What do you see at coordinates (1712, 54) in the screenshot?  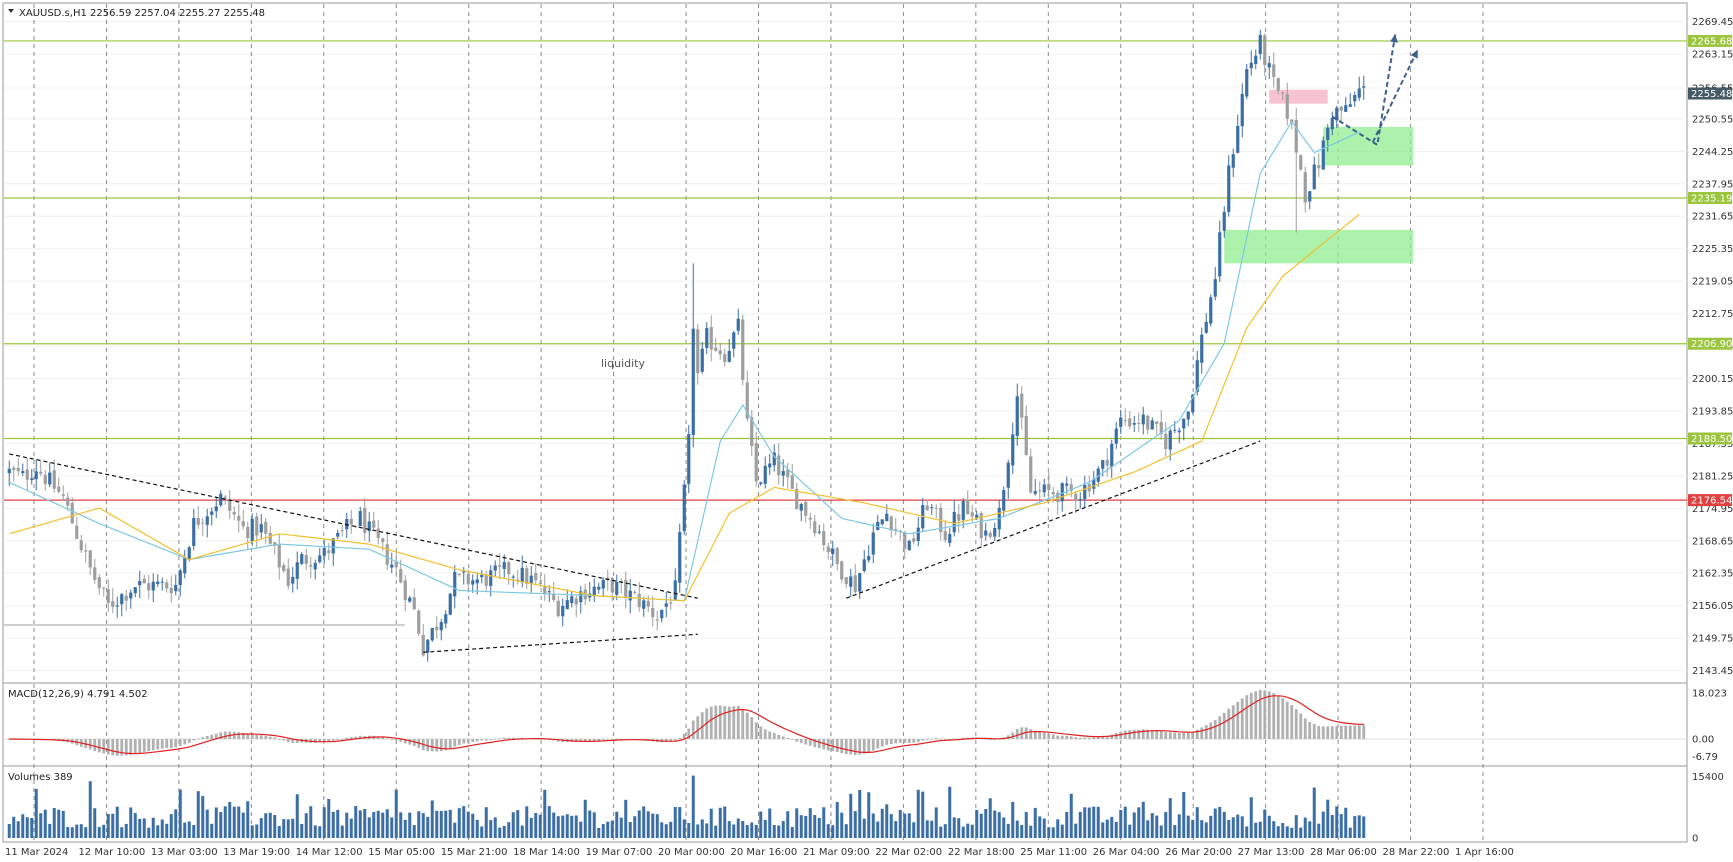 I see `price-tick-label: 2263.15` at bounding box center [1712, 54].